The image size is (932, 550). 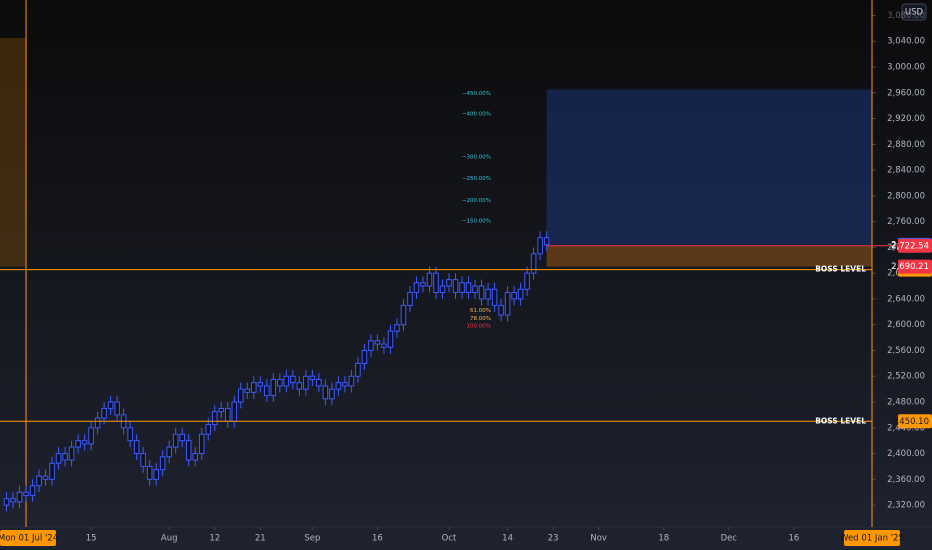 I want to click on y-tick-label: 2,360.00, so click(x=906, y=480).